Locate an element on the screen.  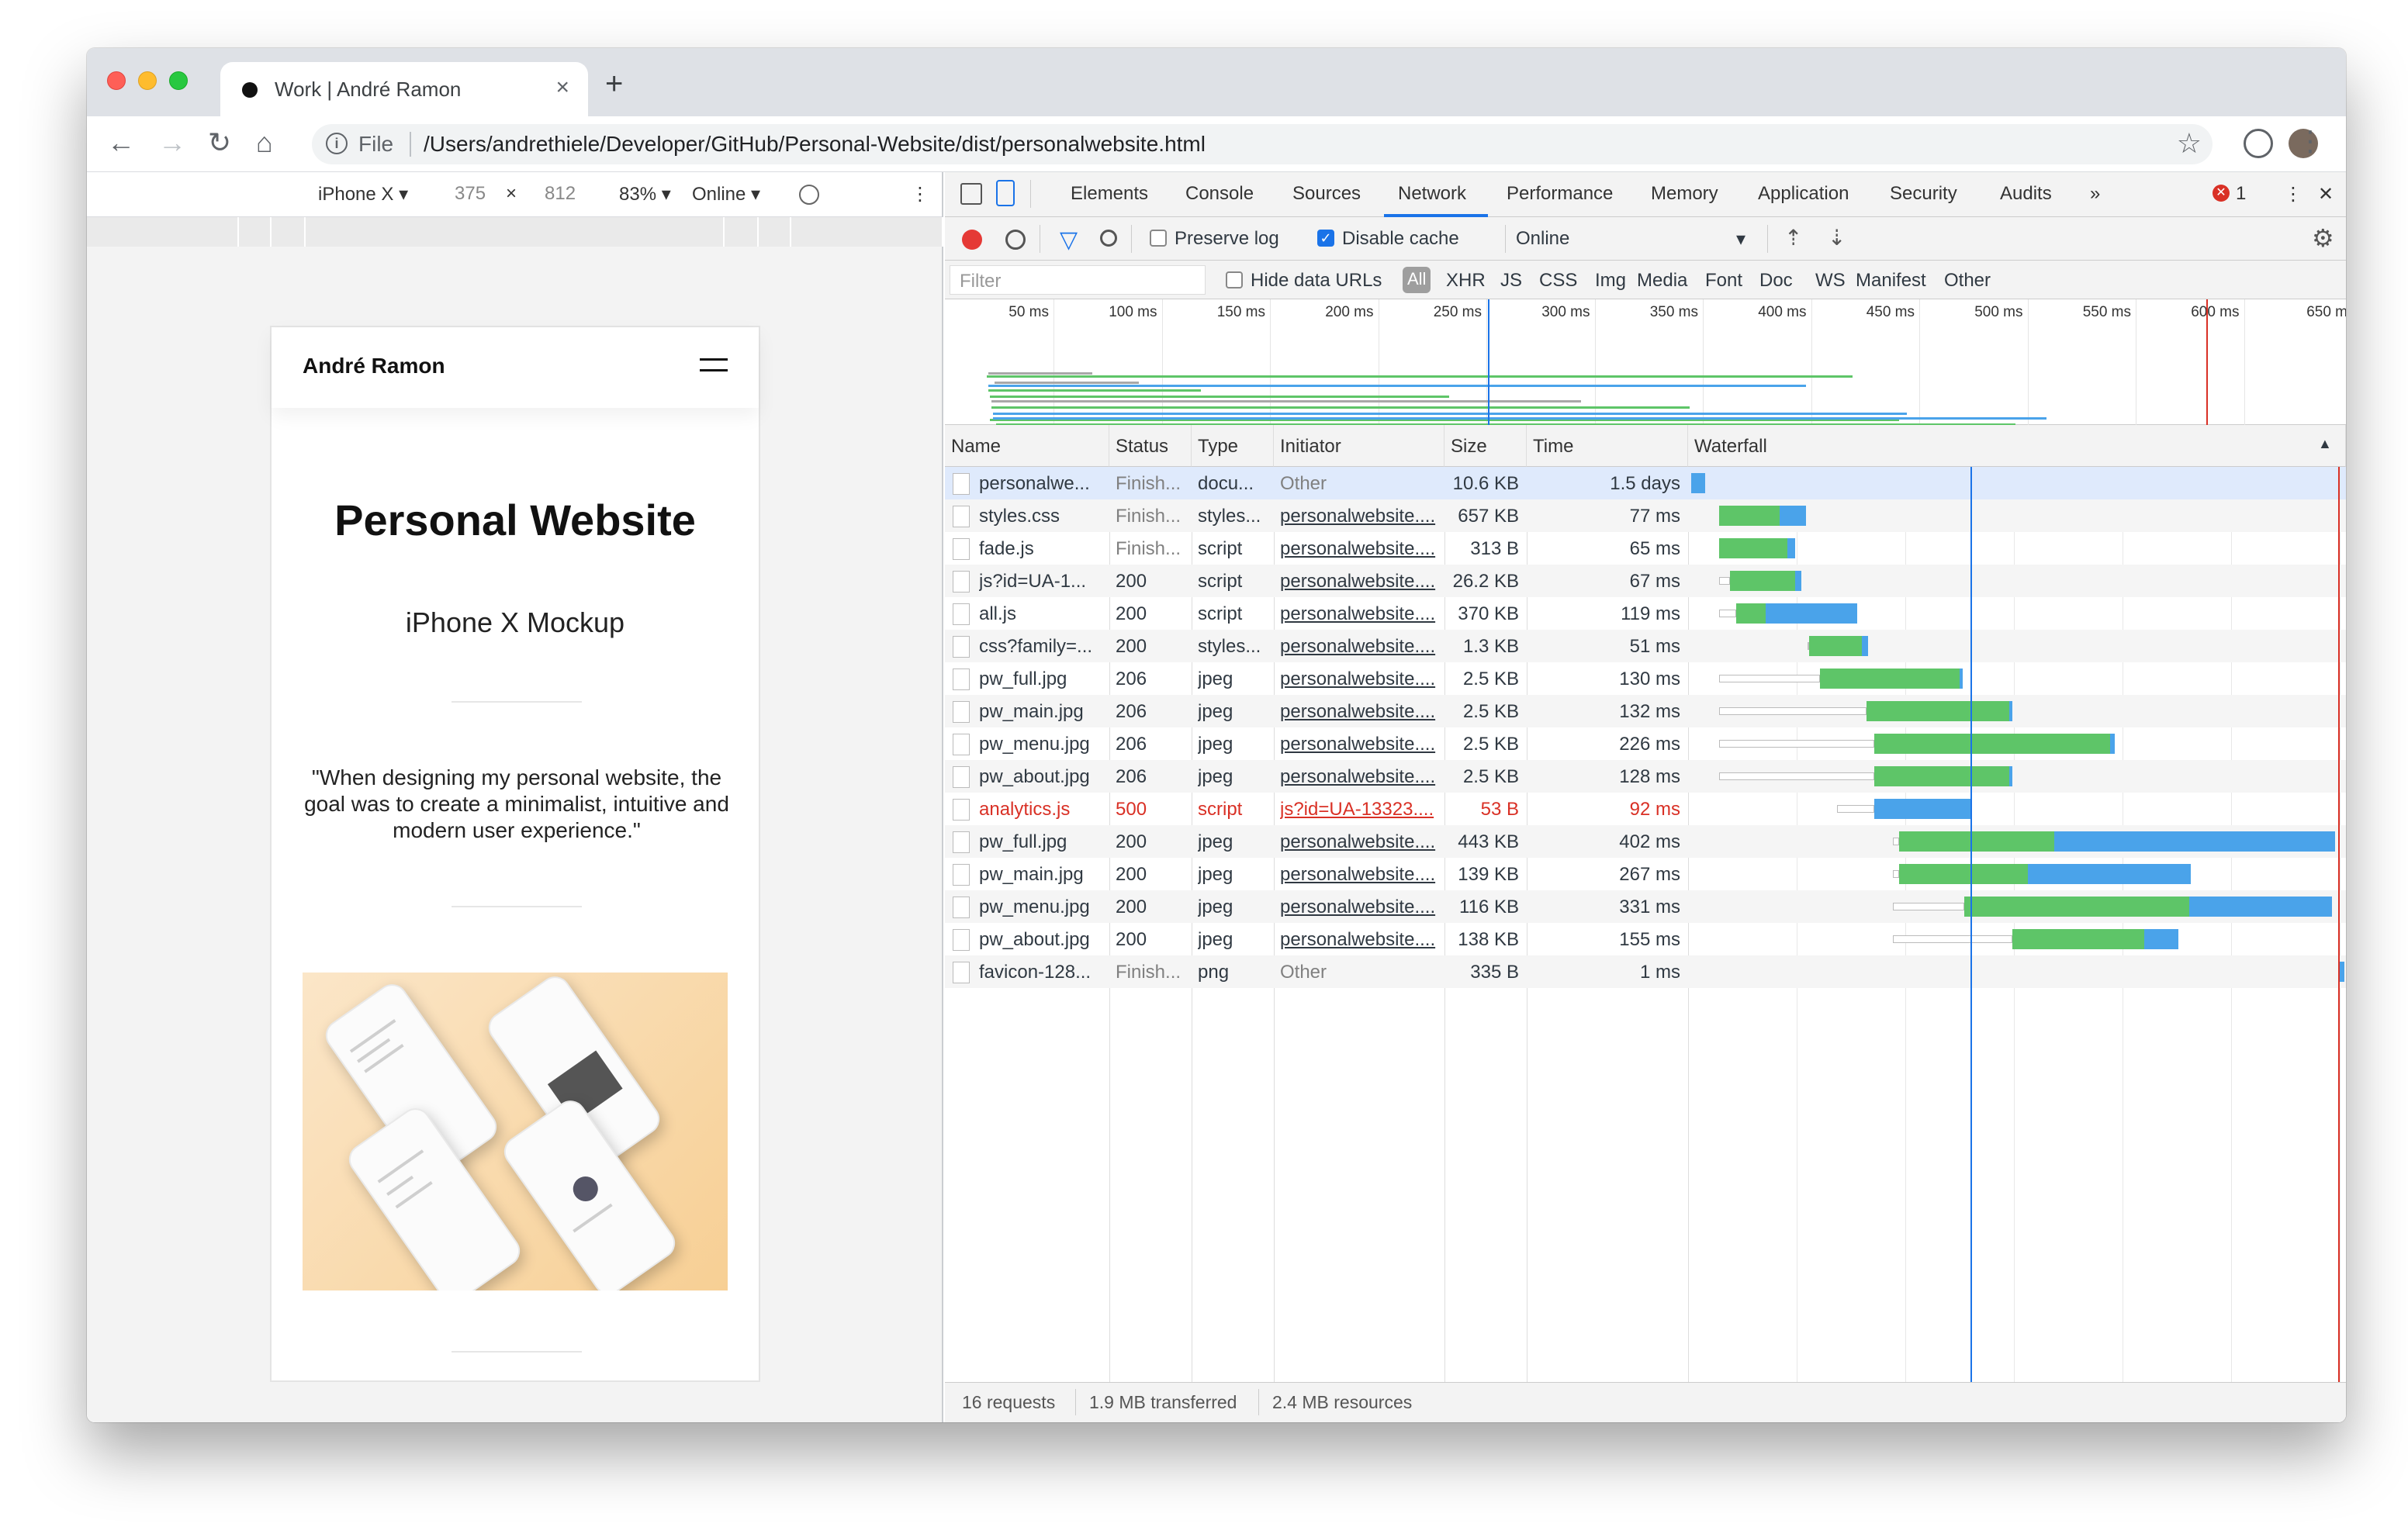
close-window-button is located at coordinates (116, 80).